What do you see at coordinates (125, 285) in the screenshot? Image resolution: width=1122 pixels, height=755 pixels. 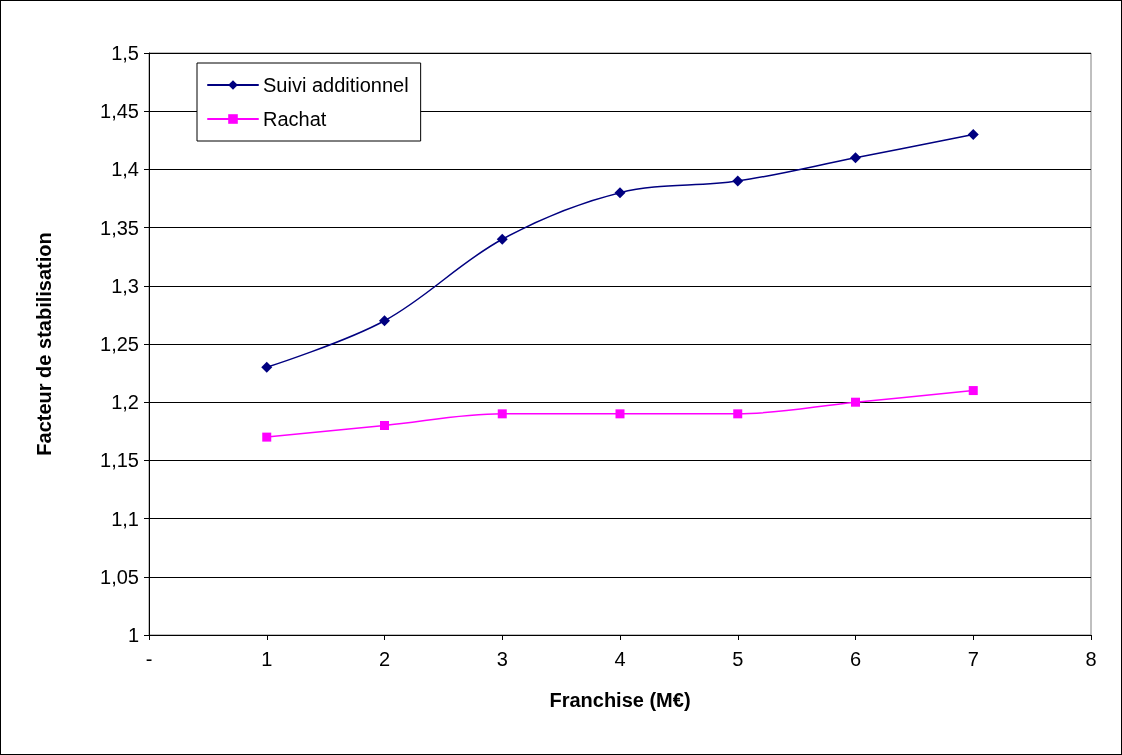 I see `y-tick-label: 1,3` at bounding box center [125, 285].